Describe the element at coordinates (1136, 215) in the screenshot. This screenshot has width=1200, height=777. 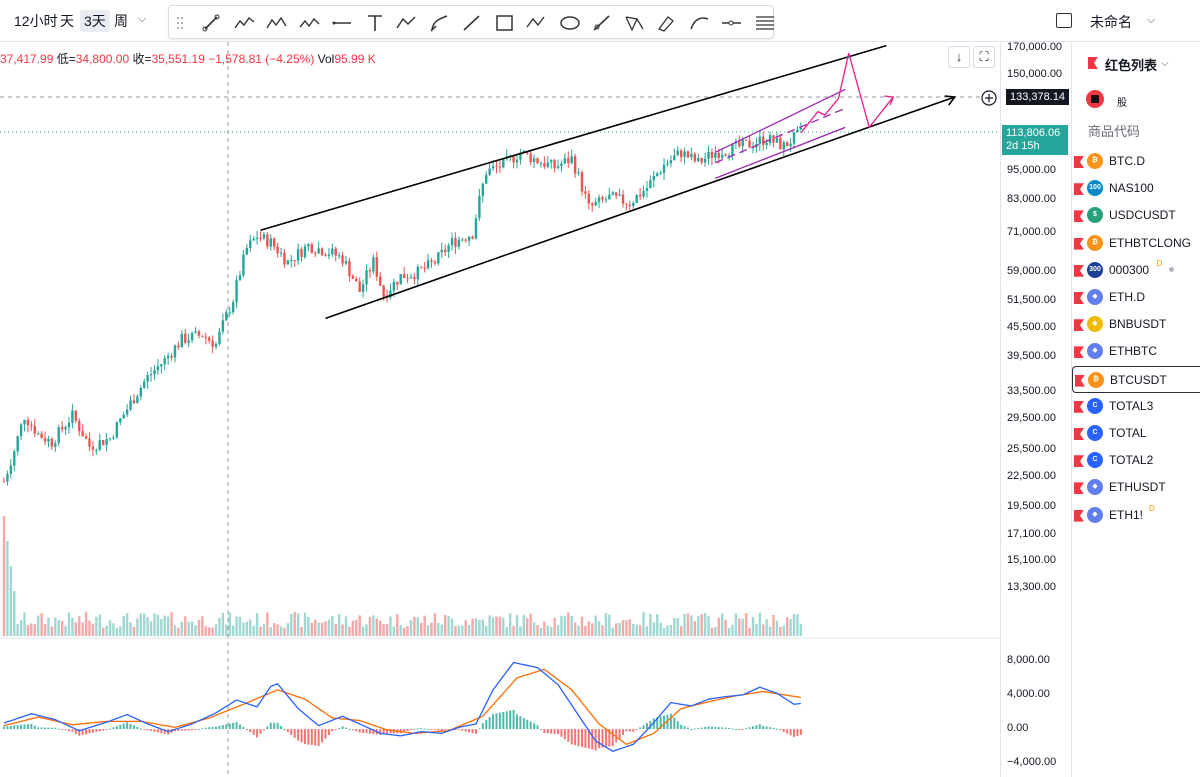
I see `watchlist-row-usdcusdt: $ USDCUSDT` at that location.